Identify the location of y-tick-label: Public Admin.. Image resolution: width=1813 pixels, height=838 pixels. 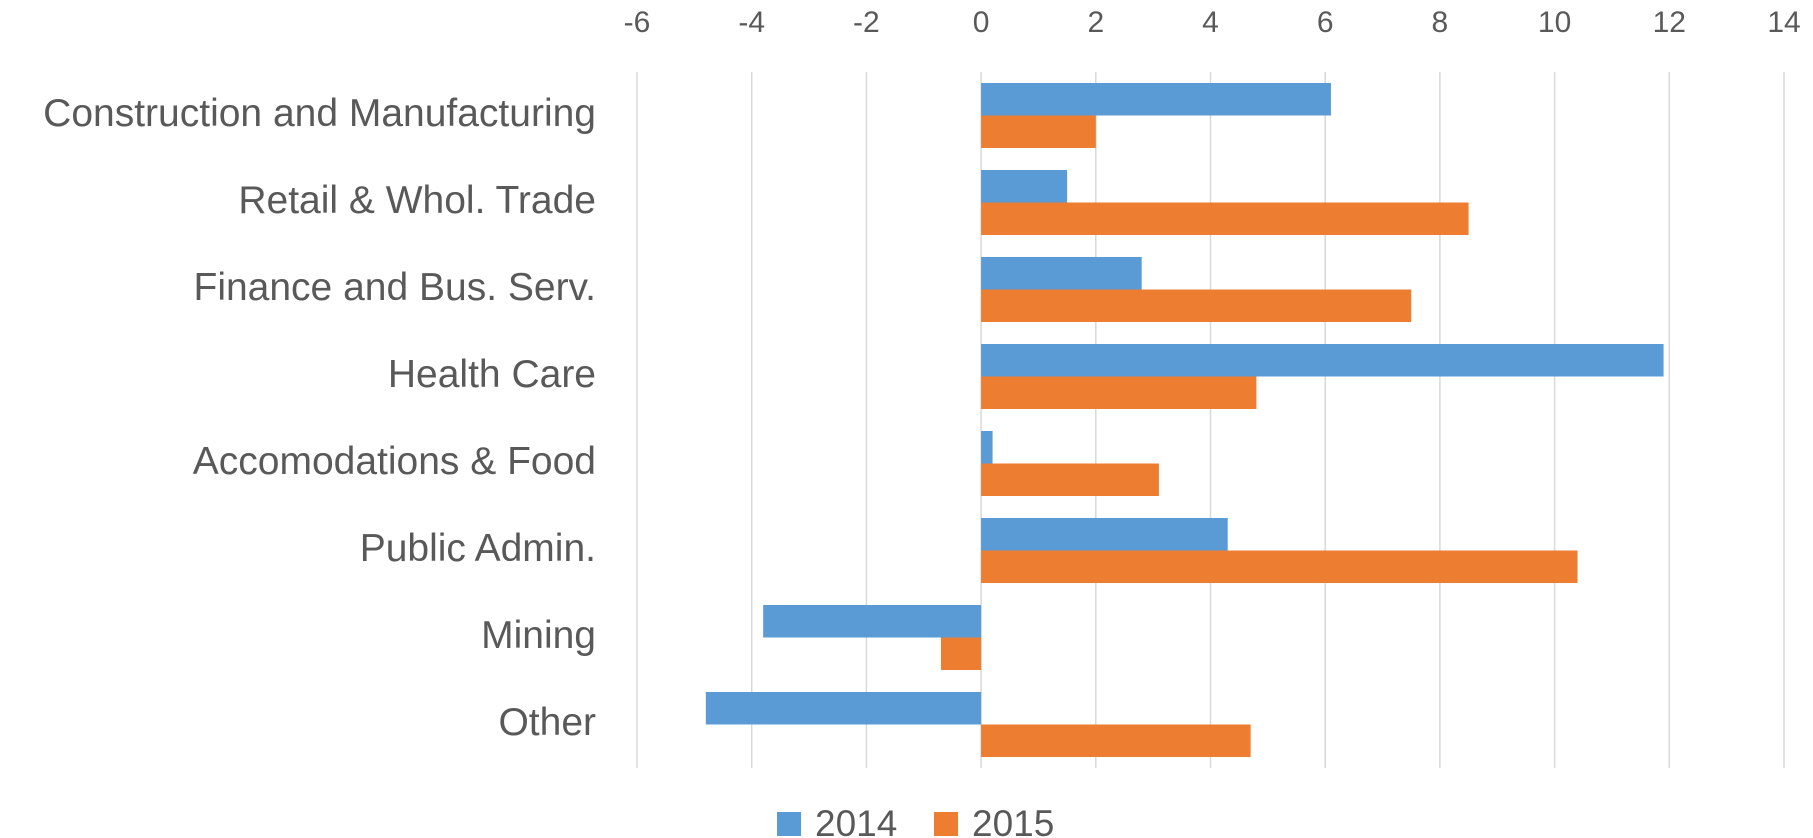
(478, 548).